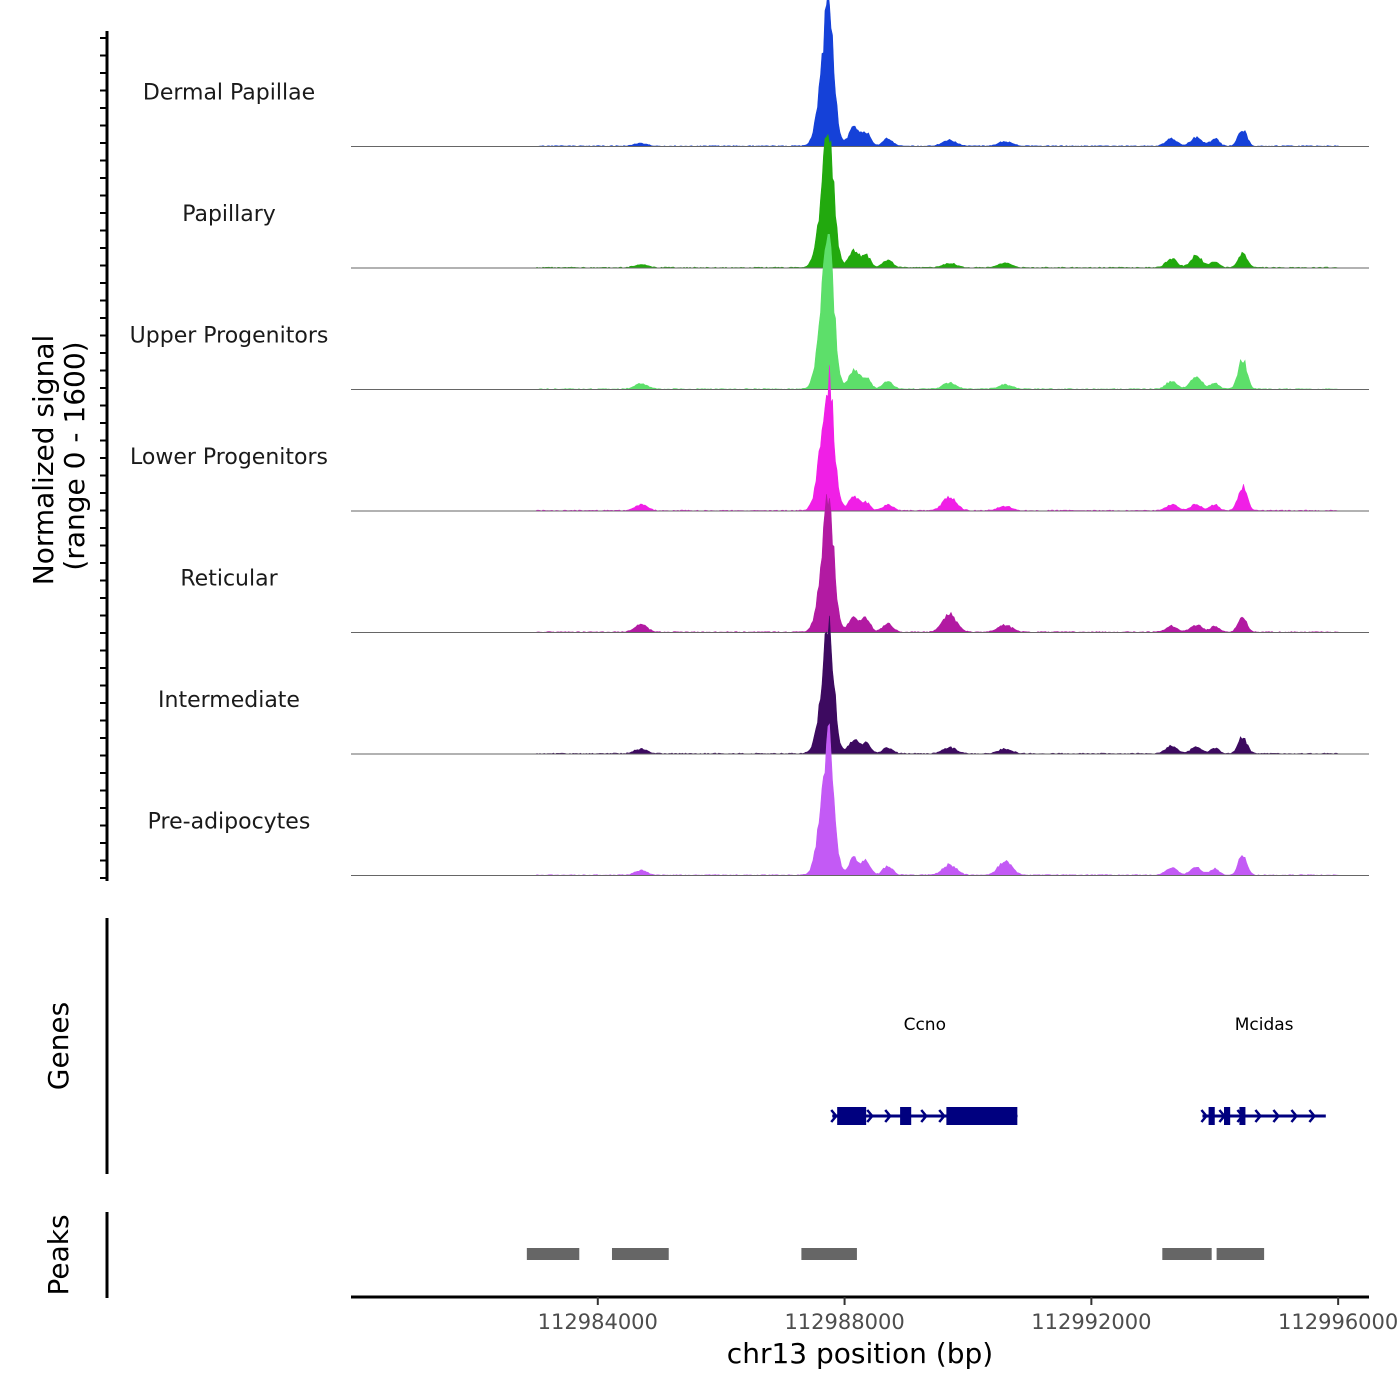  What do you see at coordinates (43, 460) in the screenshot?
I see `y-axis-title-line1: Normalized signal` at bounding box center [43, 460].